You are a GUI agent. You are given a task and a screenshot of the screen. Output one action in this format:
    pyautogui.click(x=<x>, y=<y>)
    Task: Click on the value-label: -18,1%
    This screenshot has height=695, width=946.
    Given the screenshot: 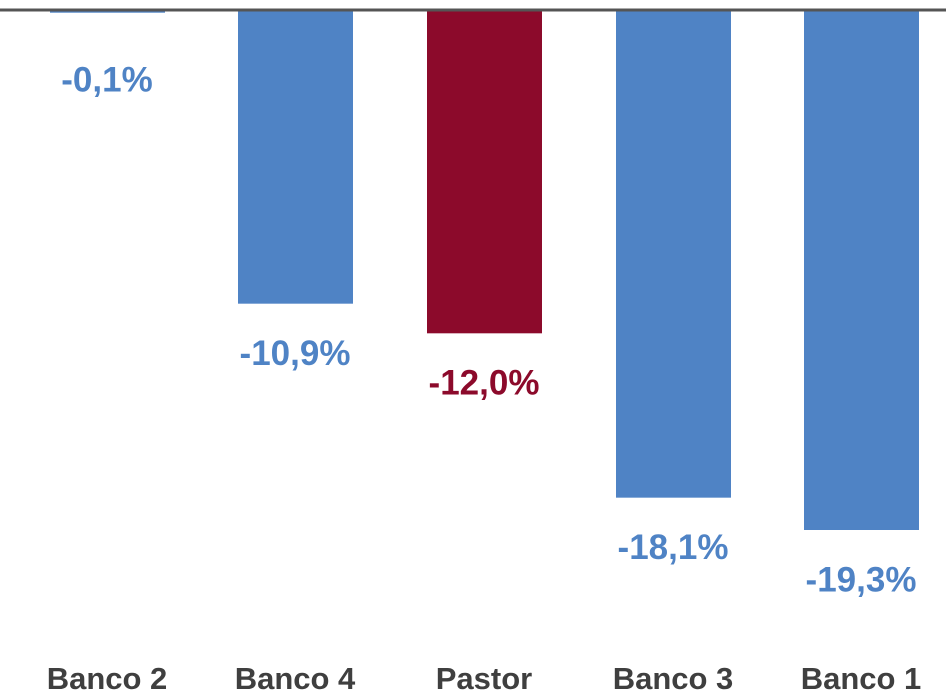 What is the action you would take?
    pyautogui.click(x=673, y=547)
    